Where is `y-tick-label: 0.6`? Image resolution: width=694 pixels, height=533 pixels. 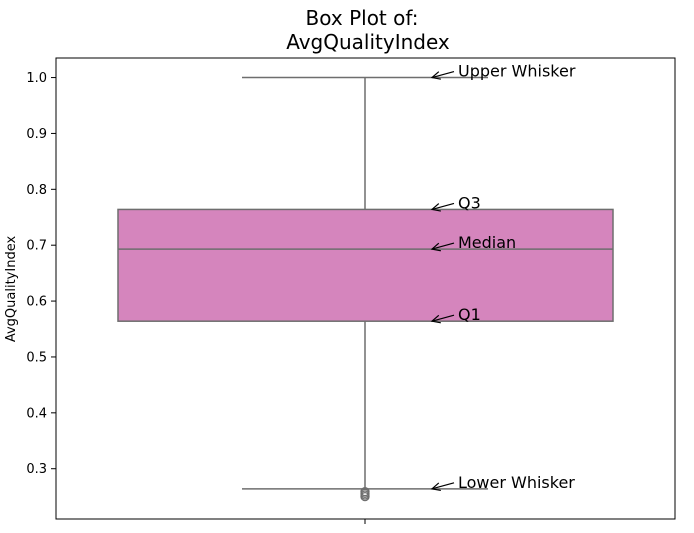 y-tick-label: 0.6 is located at coordinates (36, 302).